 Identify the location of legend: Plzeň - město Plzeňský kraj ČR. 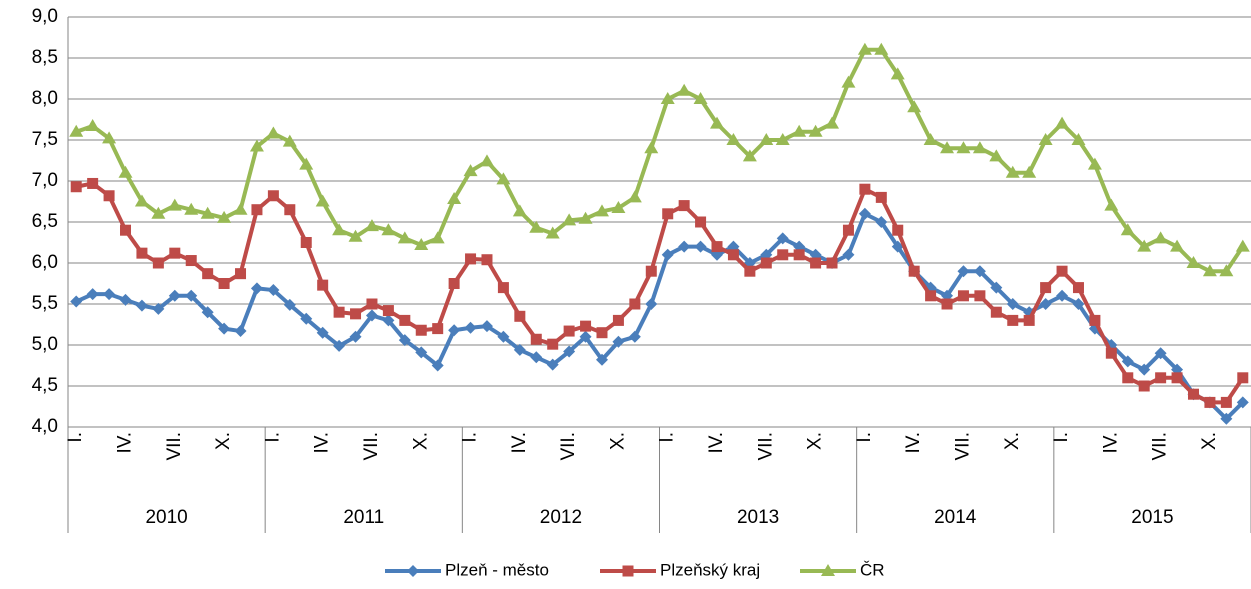
(635, 569).